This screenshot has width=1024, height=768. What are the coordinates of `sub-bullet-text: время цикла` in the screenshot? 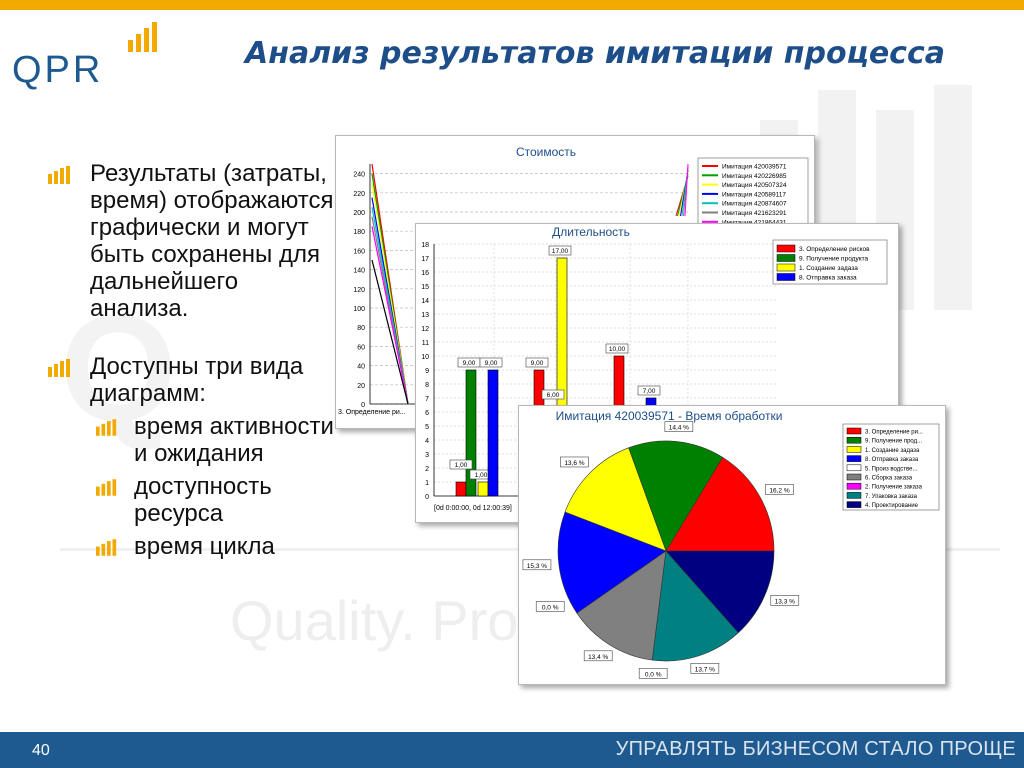 It's located at (204, 546).